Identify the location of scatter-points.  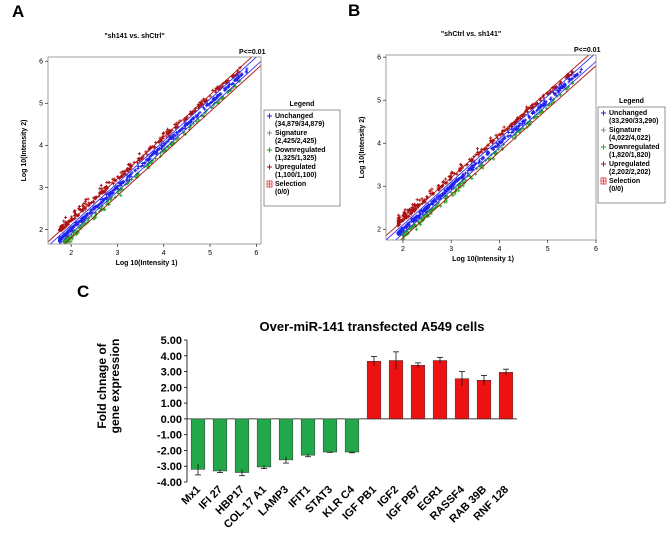
(491, 147).